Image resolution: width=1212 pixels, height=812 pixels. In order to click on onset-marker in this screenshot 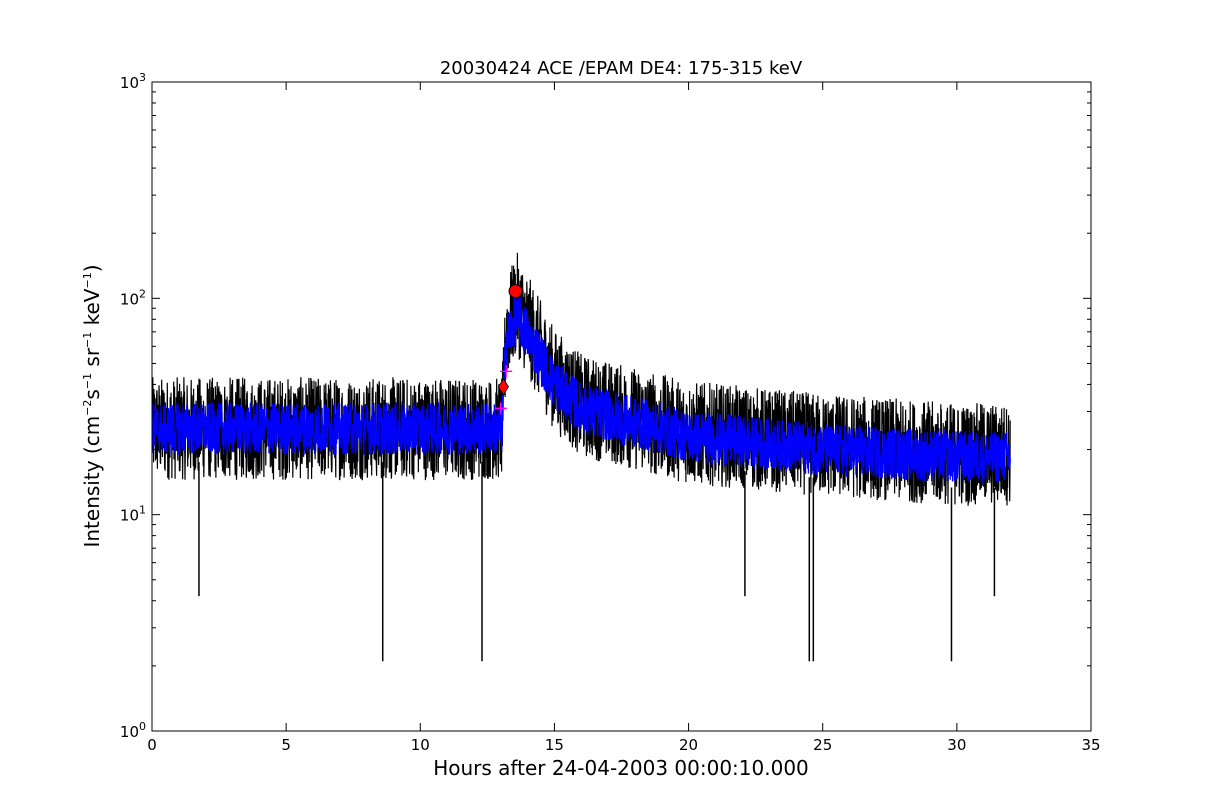, I will do `click(503, 387)`.